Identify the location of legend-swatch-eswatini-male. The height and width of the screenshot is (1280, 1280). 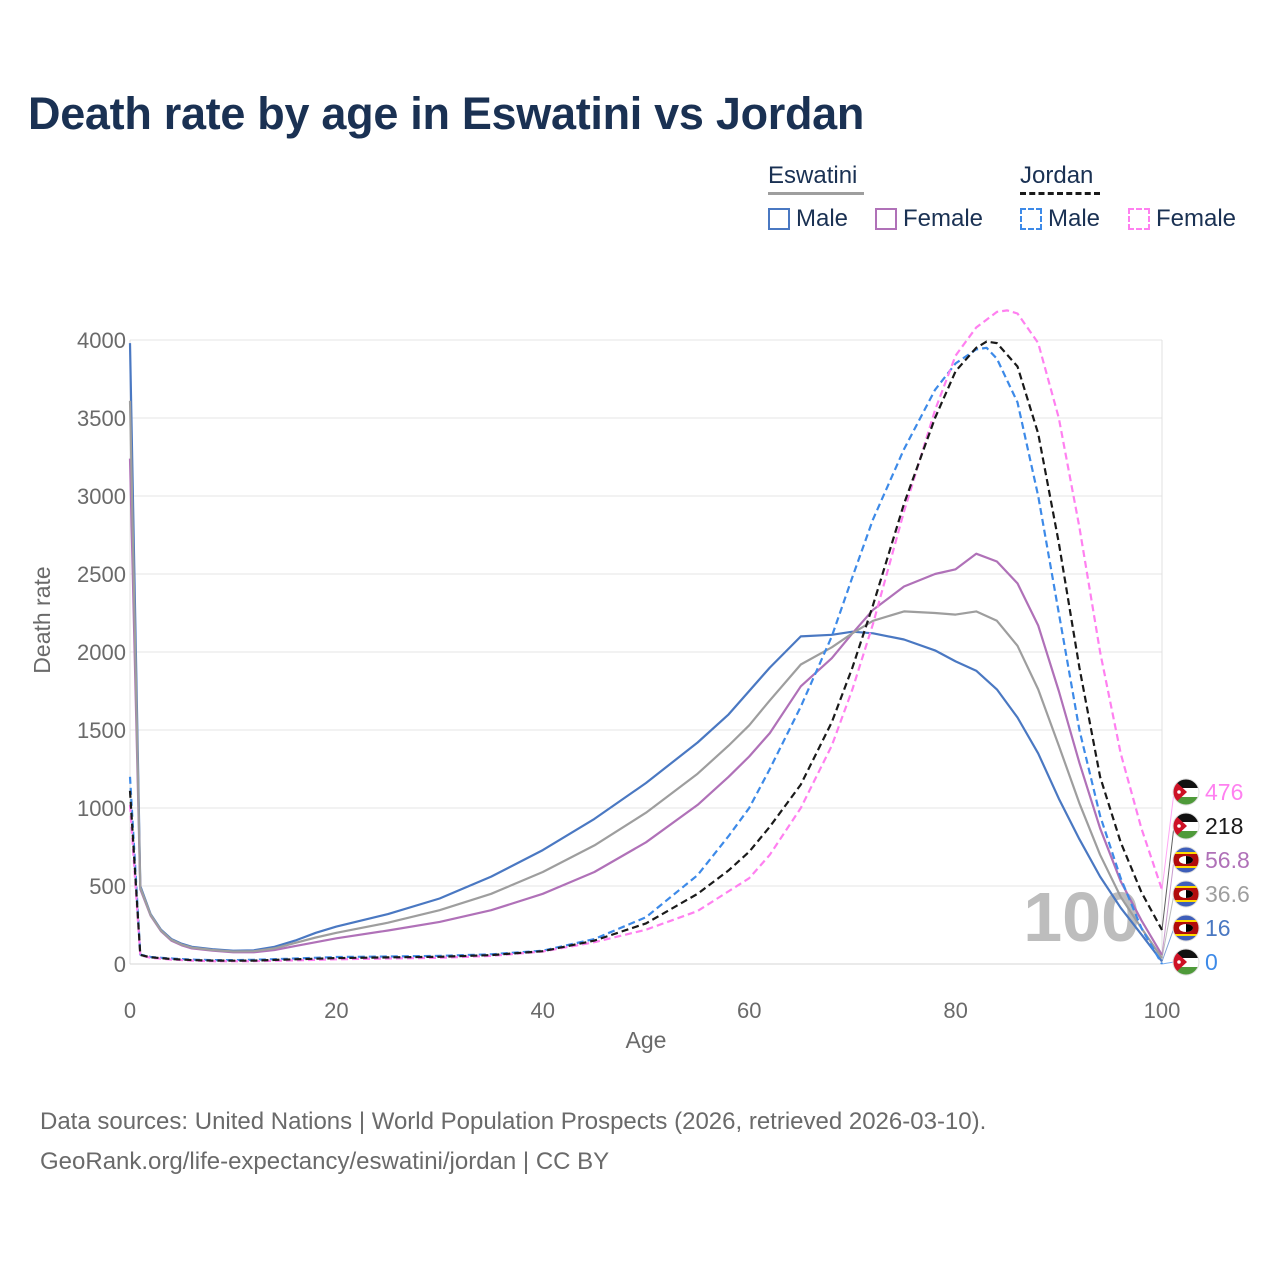
(779, 219).